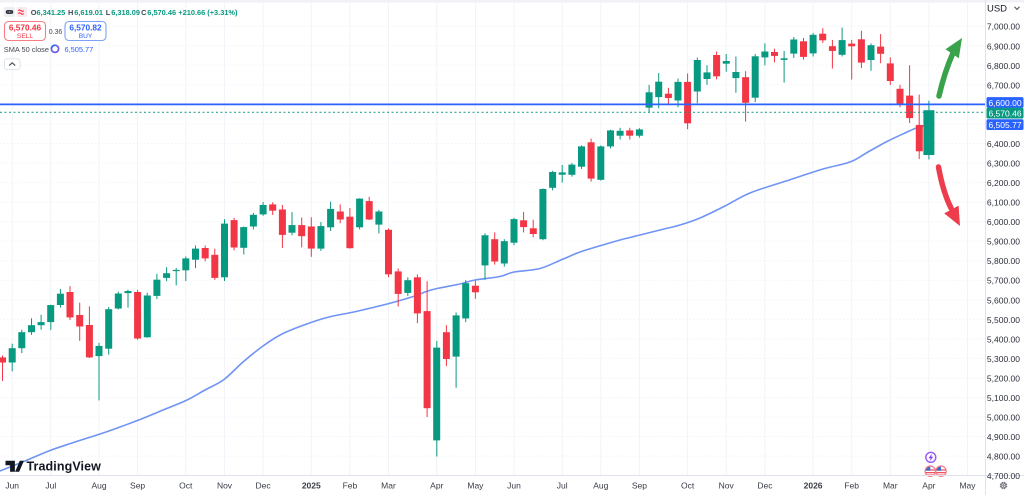 Image resolution: width=1024 pixels, height=495 pixels. What do you see at coordinates (1003, 476) in the screenshot?
I see `svg-text: 4,700.00` at bounding box center [1003, 476].